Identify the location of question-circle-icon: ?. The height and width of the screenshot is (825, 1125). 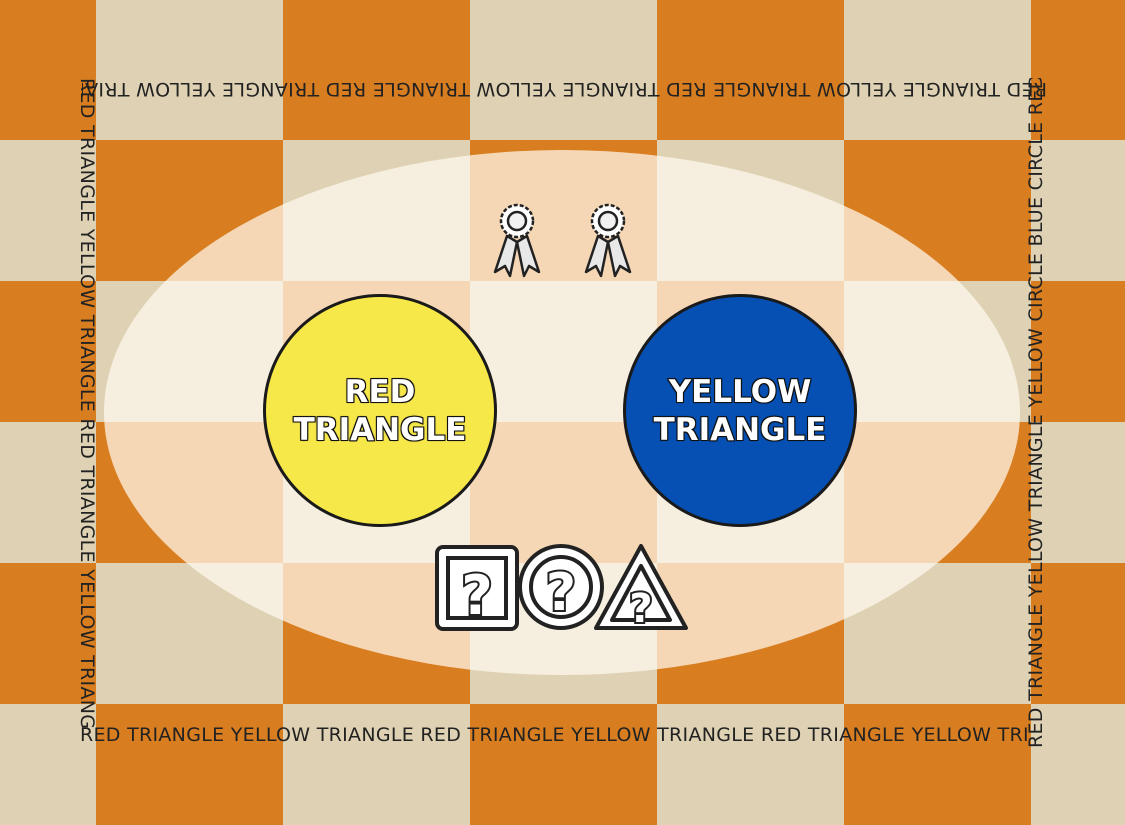
(561, 587).